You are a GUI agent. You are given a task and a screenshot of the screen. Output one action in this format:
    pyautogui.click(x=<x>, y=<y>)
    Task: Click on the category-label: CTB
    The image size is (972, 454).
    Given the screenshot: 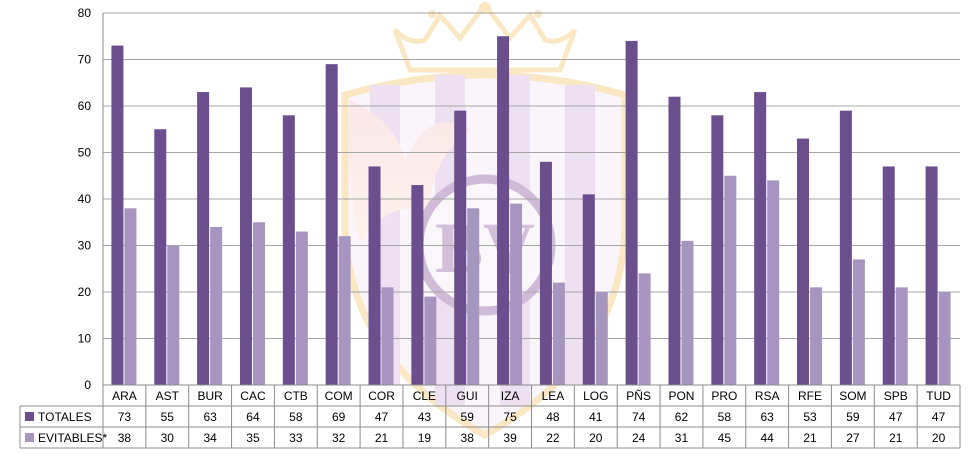 What is the action you would take?
    pyautogui.click(x=296, y=396)
    